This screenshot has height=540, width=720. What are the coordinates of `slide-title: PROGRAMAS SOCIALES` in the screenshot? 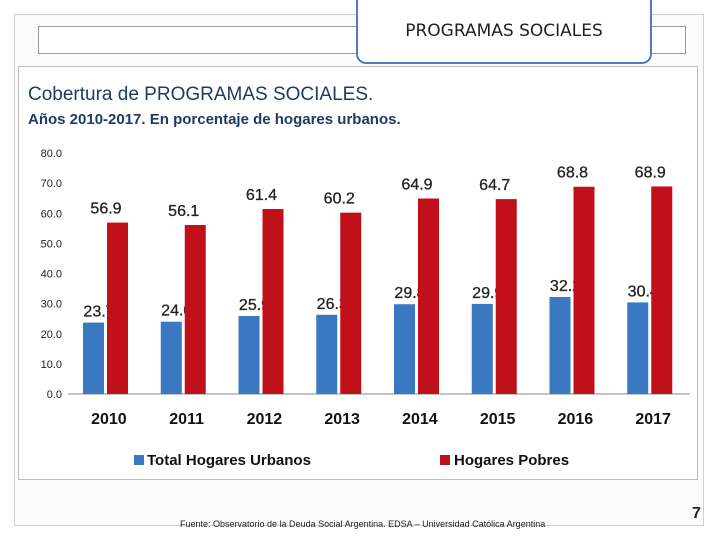 It's located at (504, 31).